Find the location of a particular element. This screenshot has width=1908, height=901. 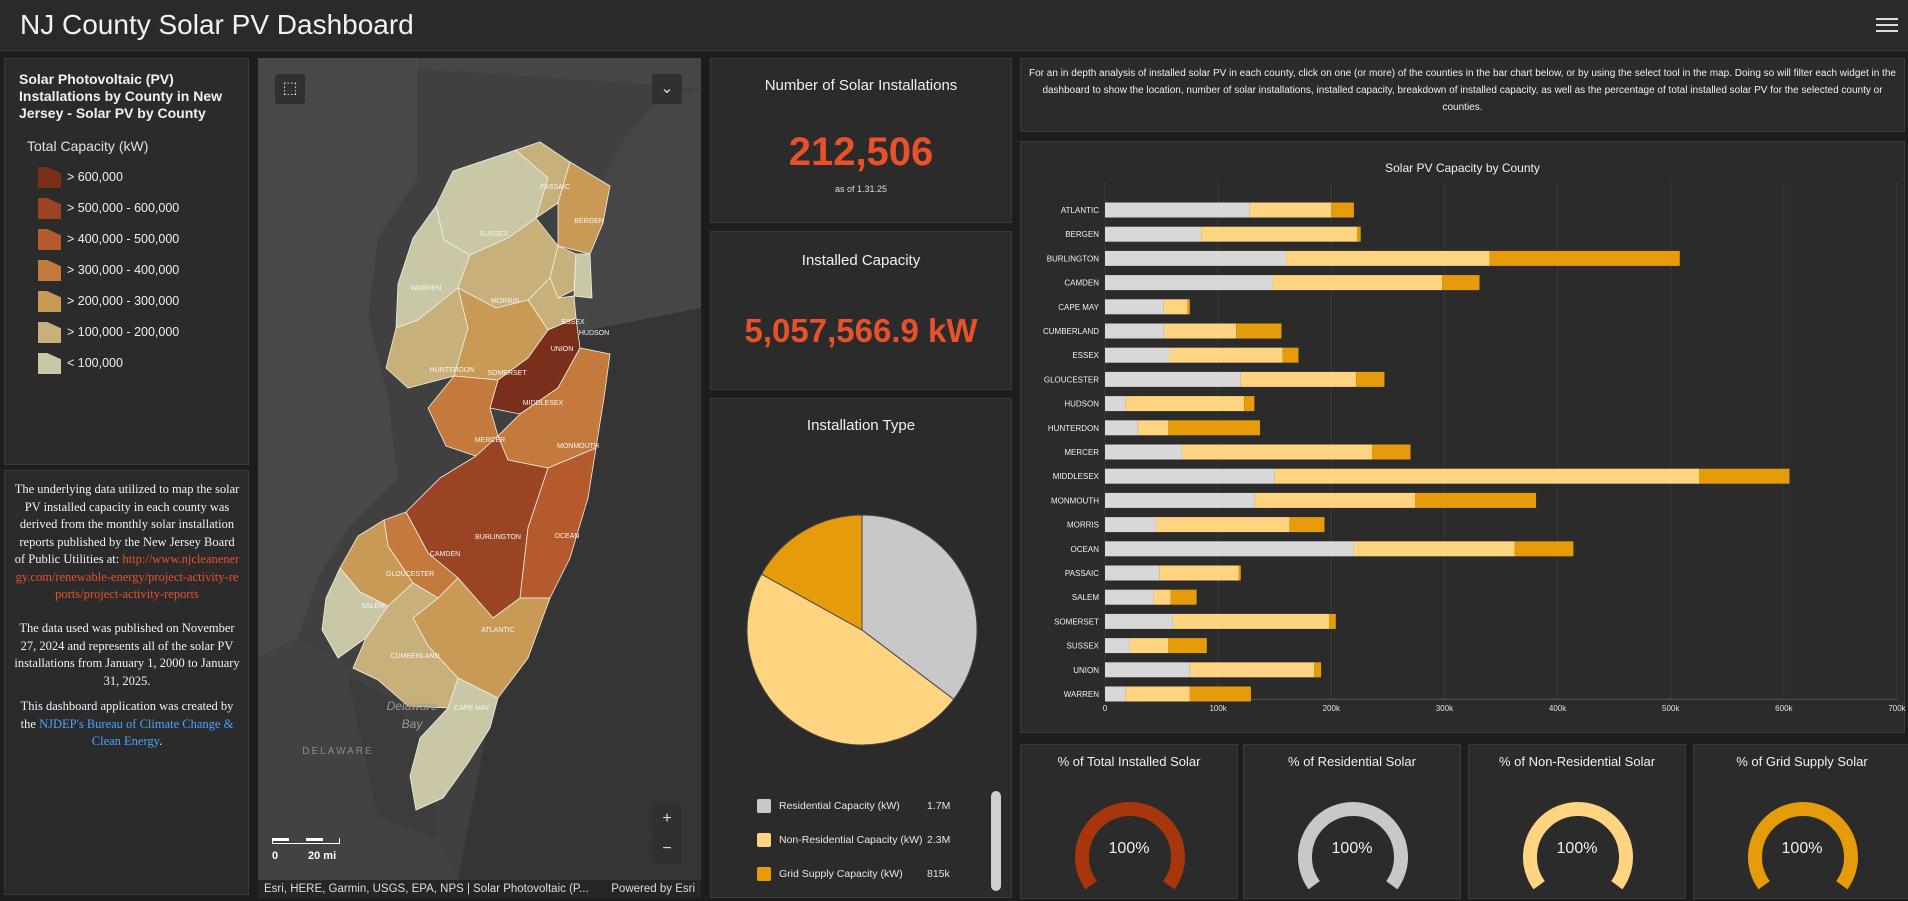

category-label: BURLINGTON is located at coordinates (1073, 258).